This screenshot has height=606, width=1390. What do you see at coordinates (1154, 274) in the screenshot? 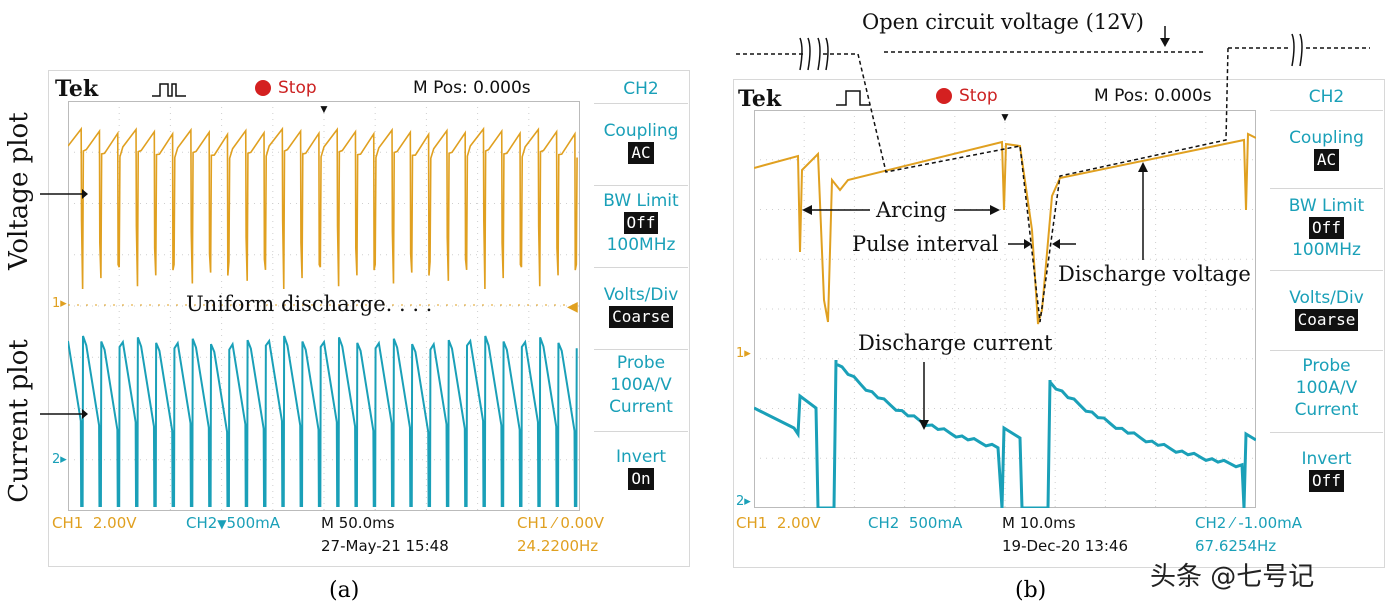
I see `discharge-voltage-annotation: Discharge voltage` at bounding box center [1154, 274].